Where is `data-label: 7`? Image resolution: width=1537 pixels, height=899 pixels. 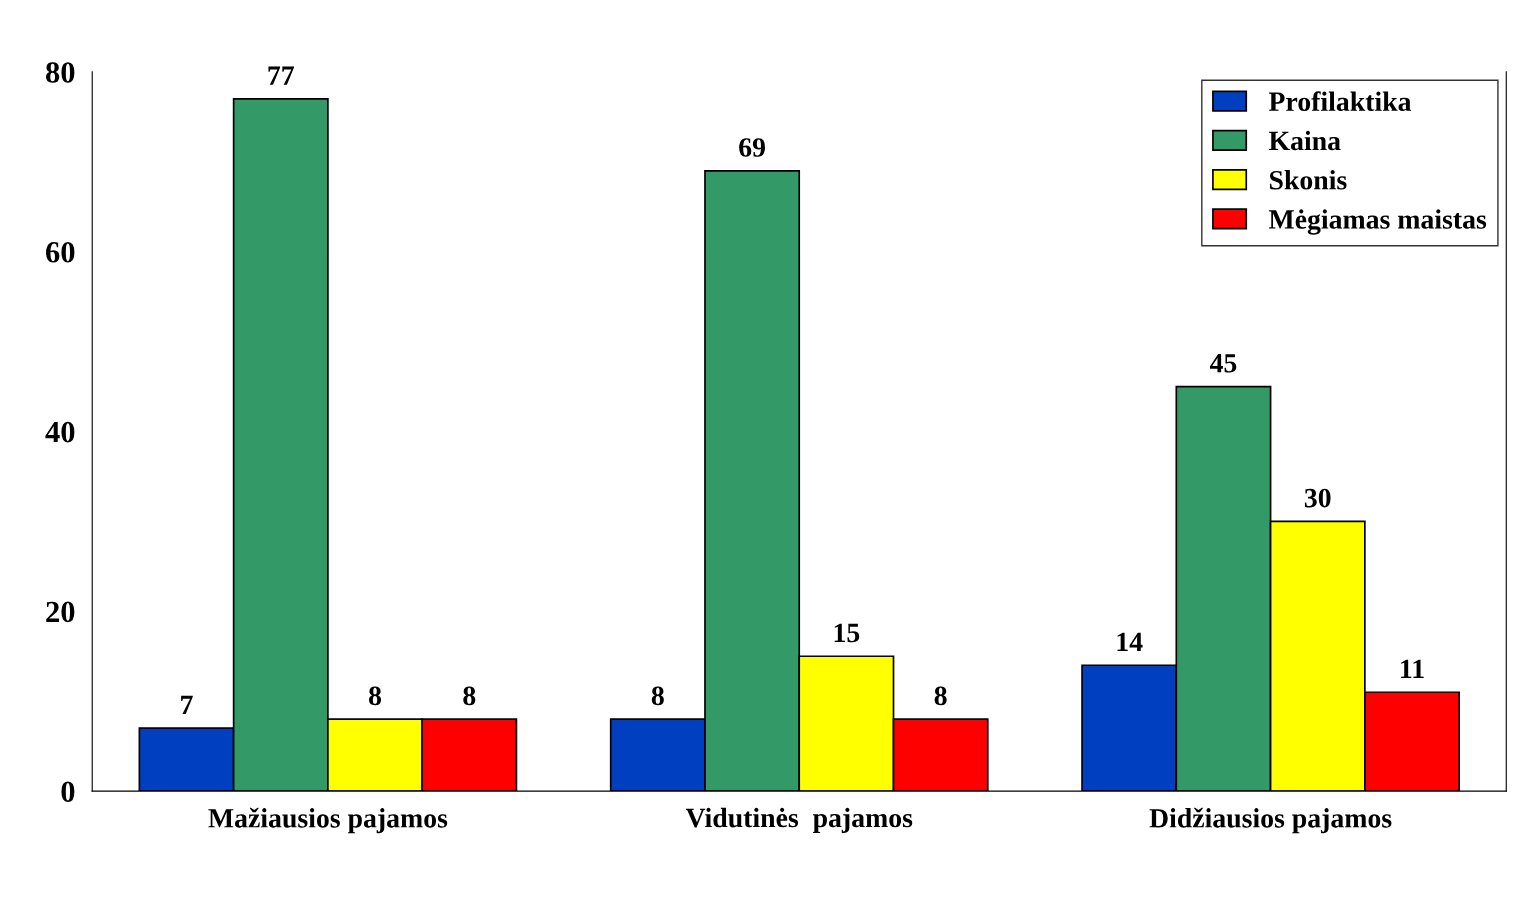 data-label: 7 is located at coordinates (187, 704).